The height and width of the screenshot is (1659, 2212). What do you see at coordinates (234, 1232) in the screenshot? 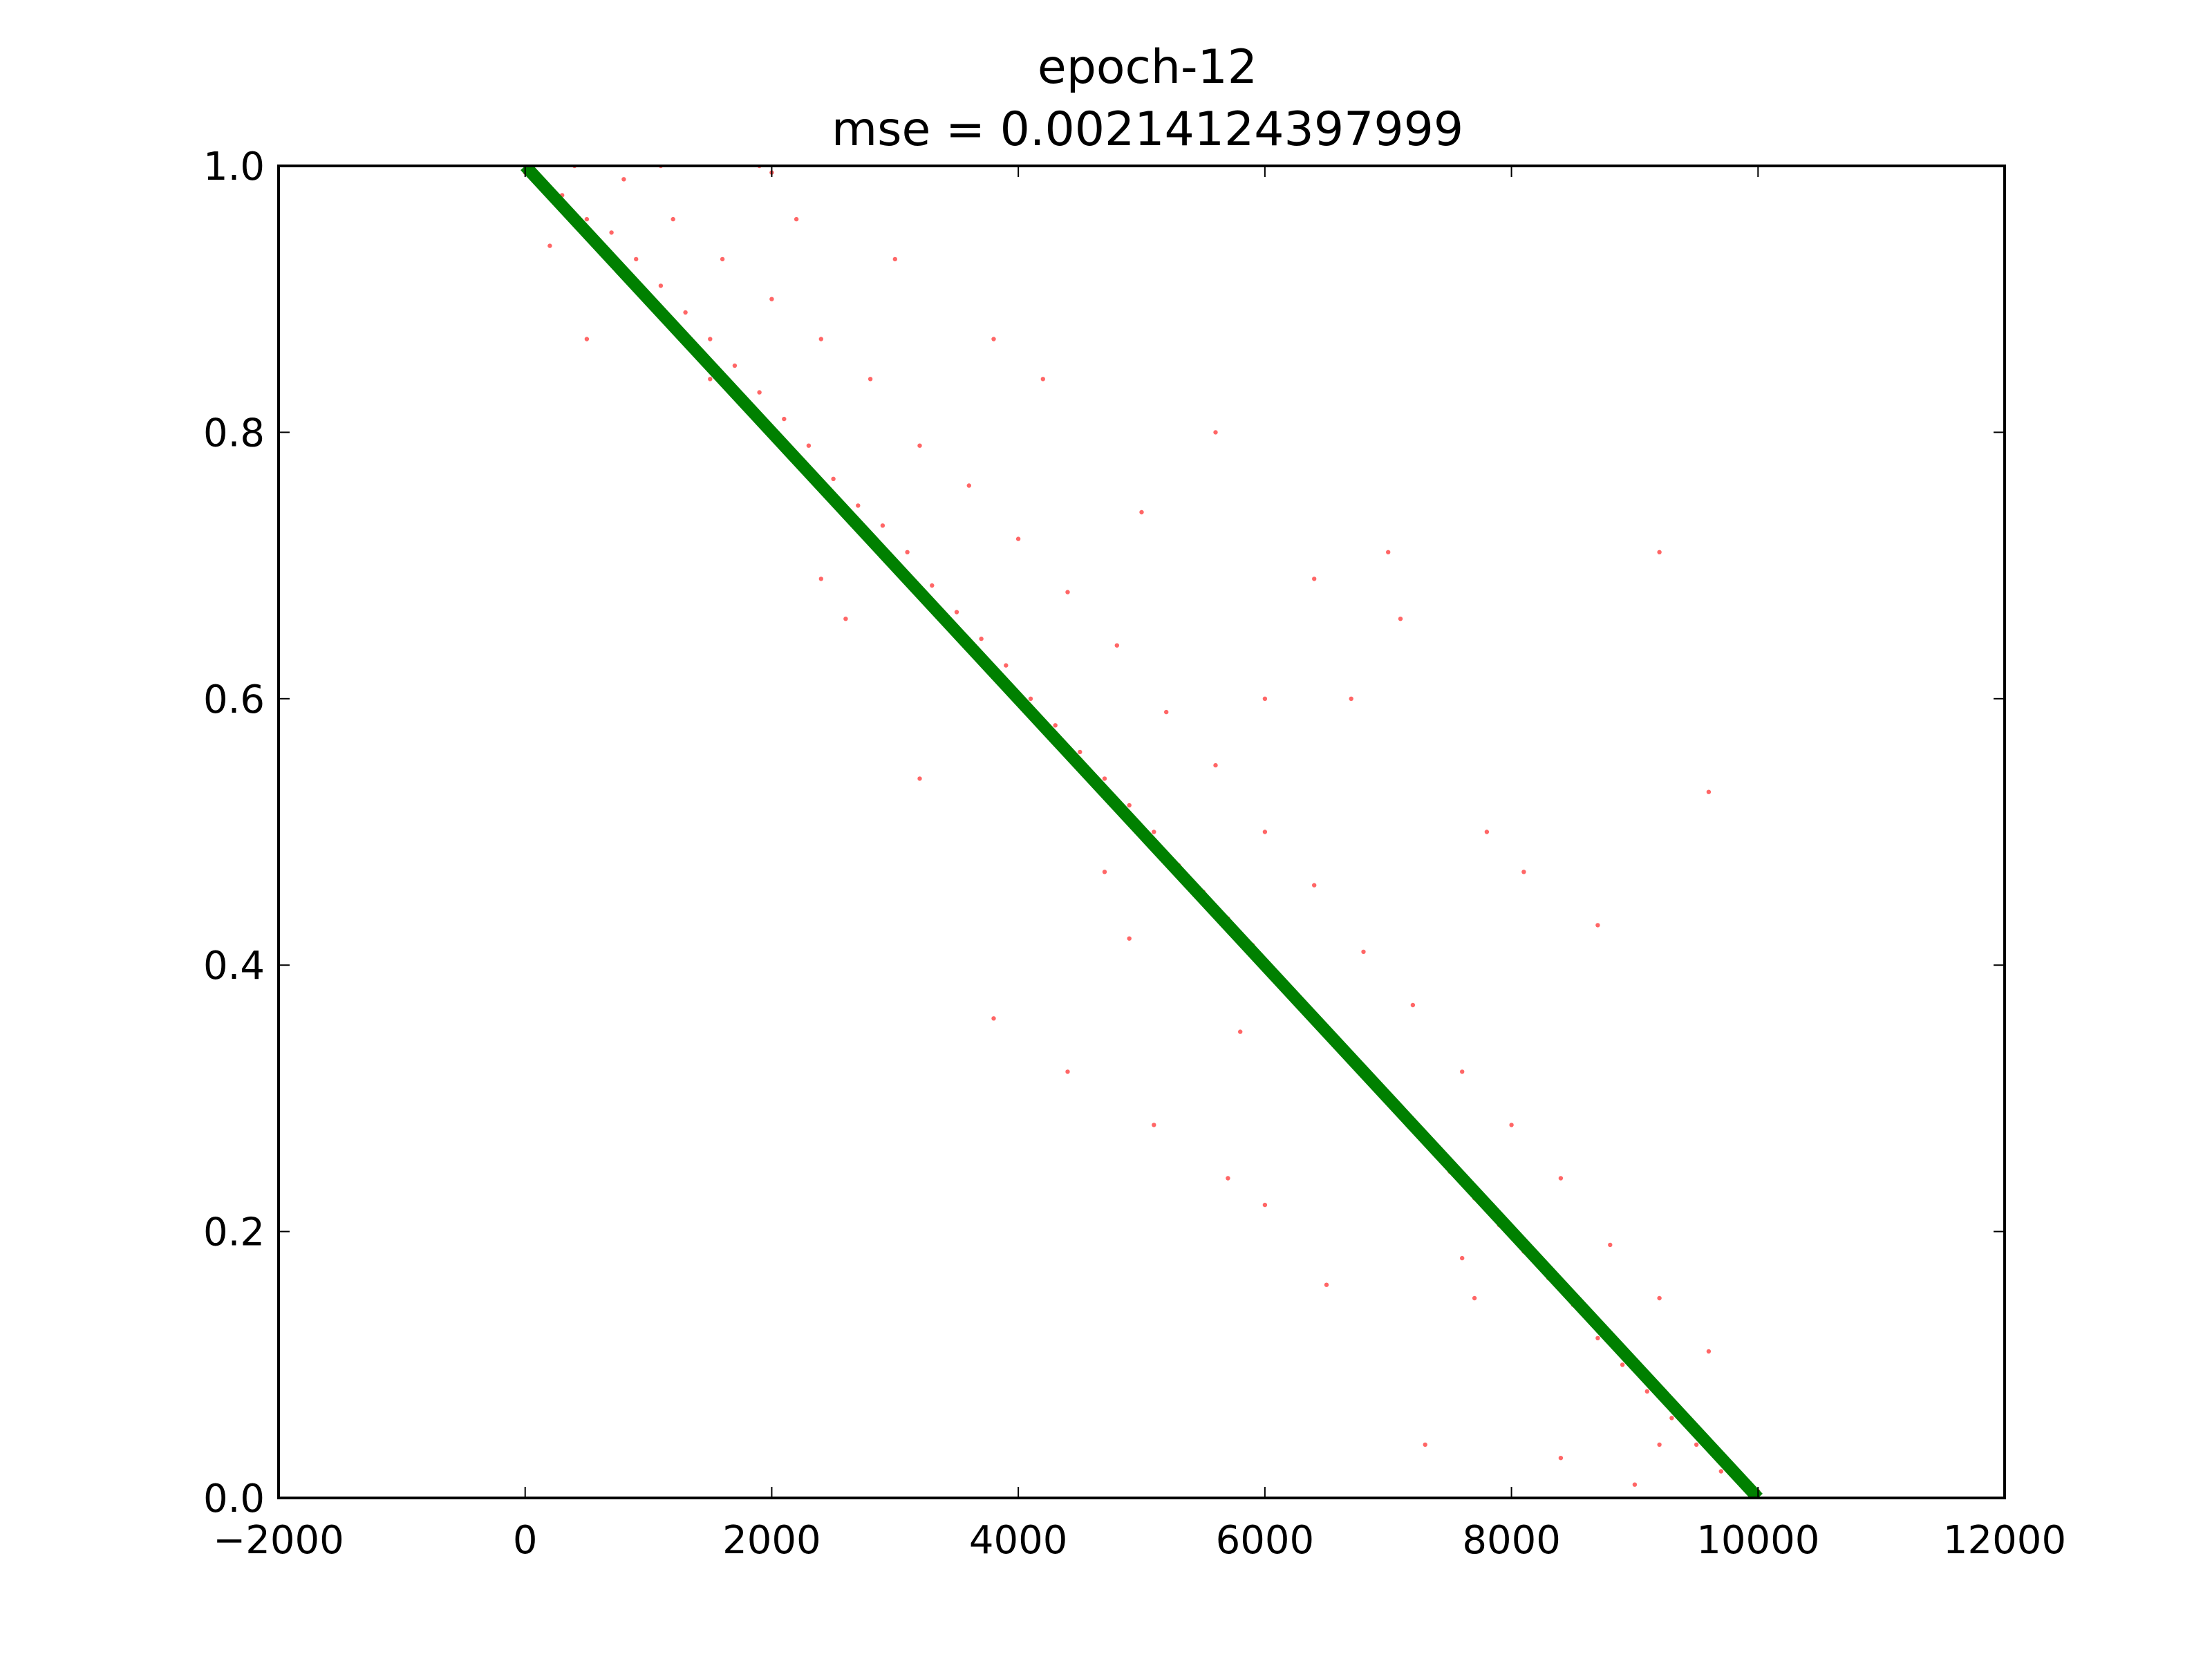
I see `y-tick-label: 0.2` at bounding box center [234, 1232].